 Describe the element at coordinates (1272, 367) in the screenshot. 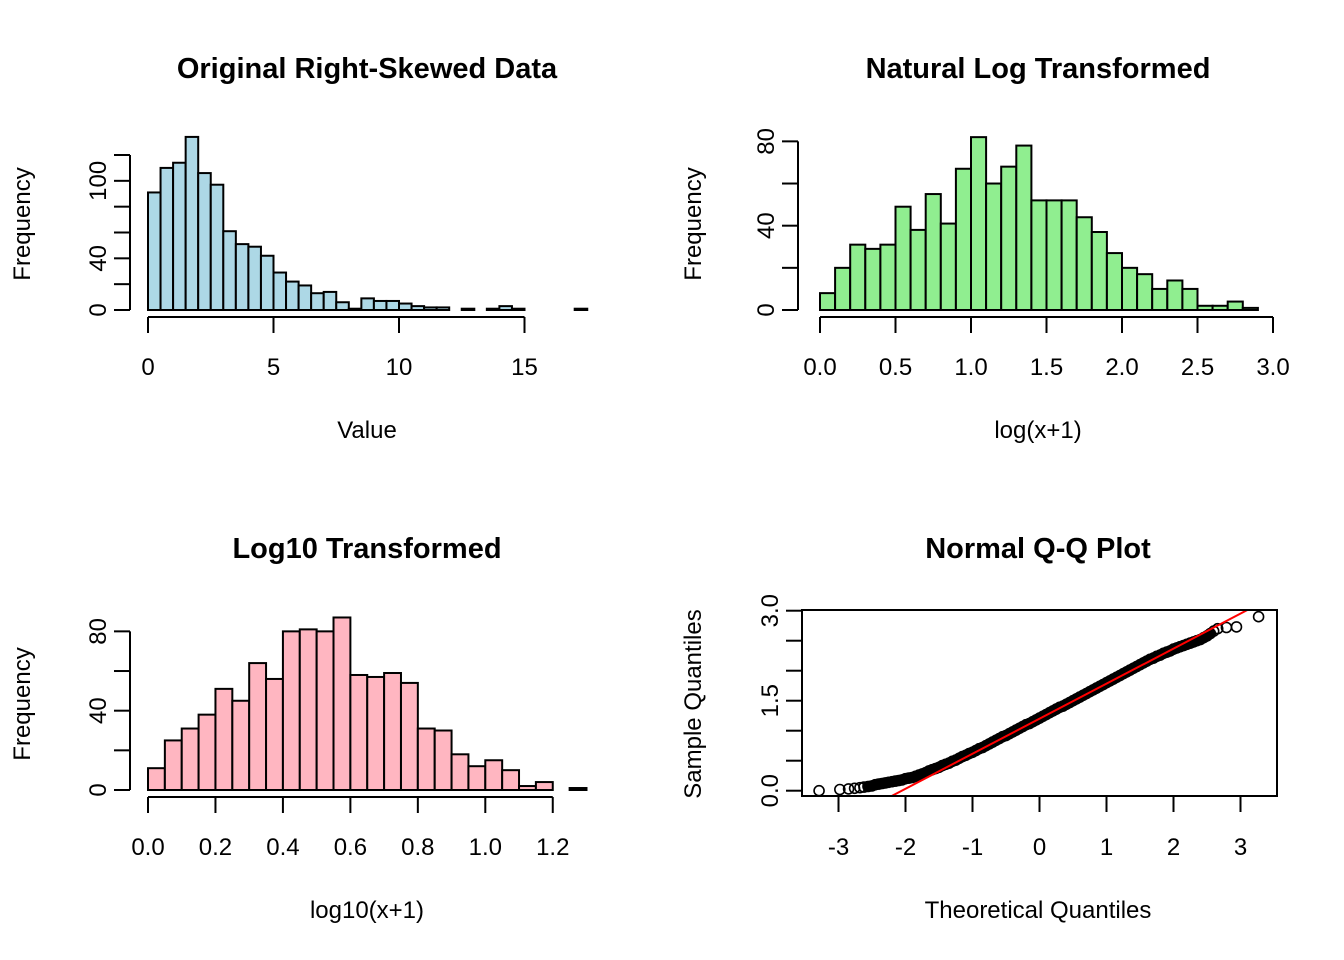

I see `x-tick-label: 3.0` at that location.